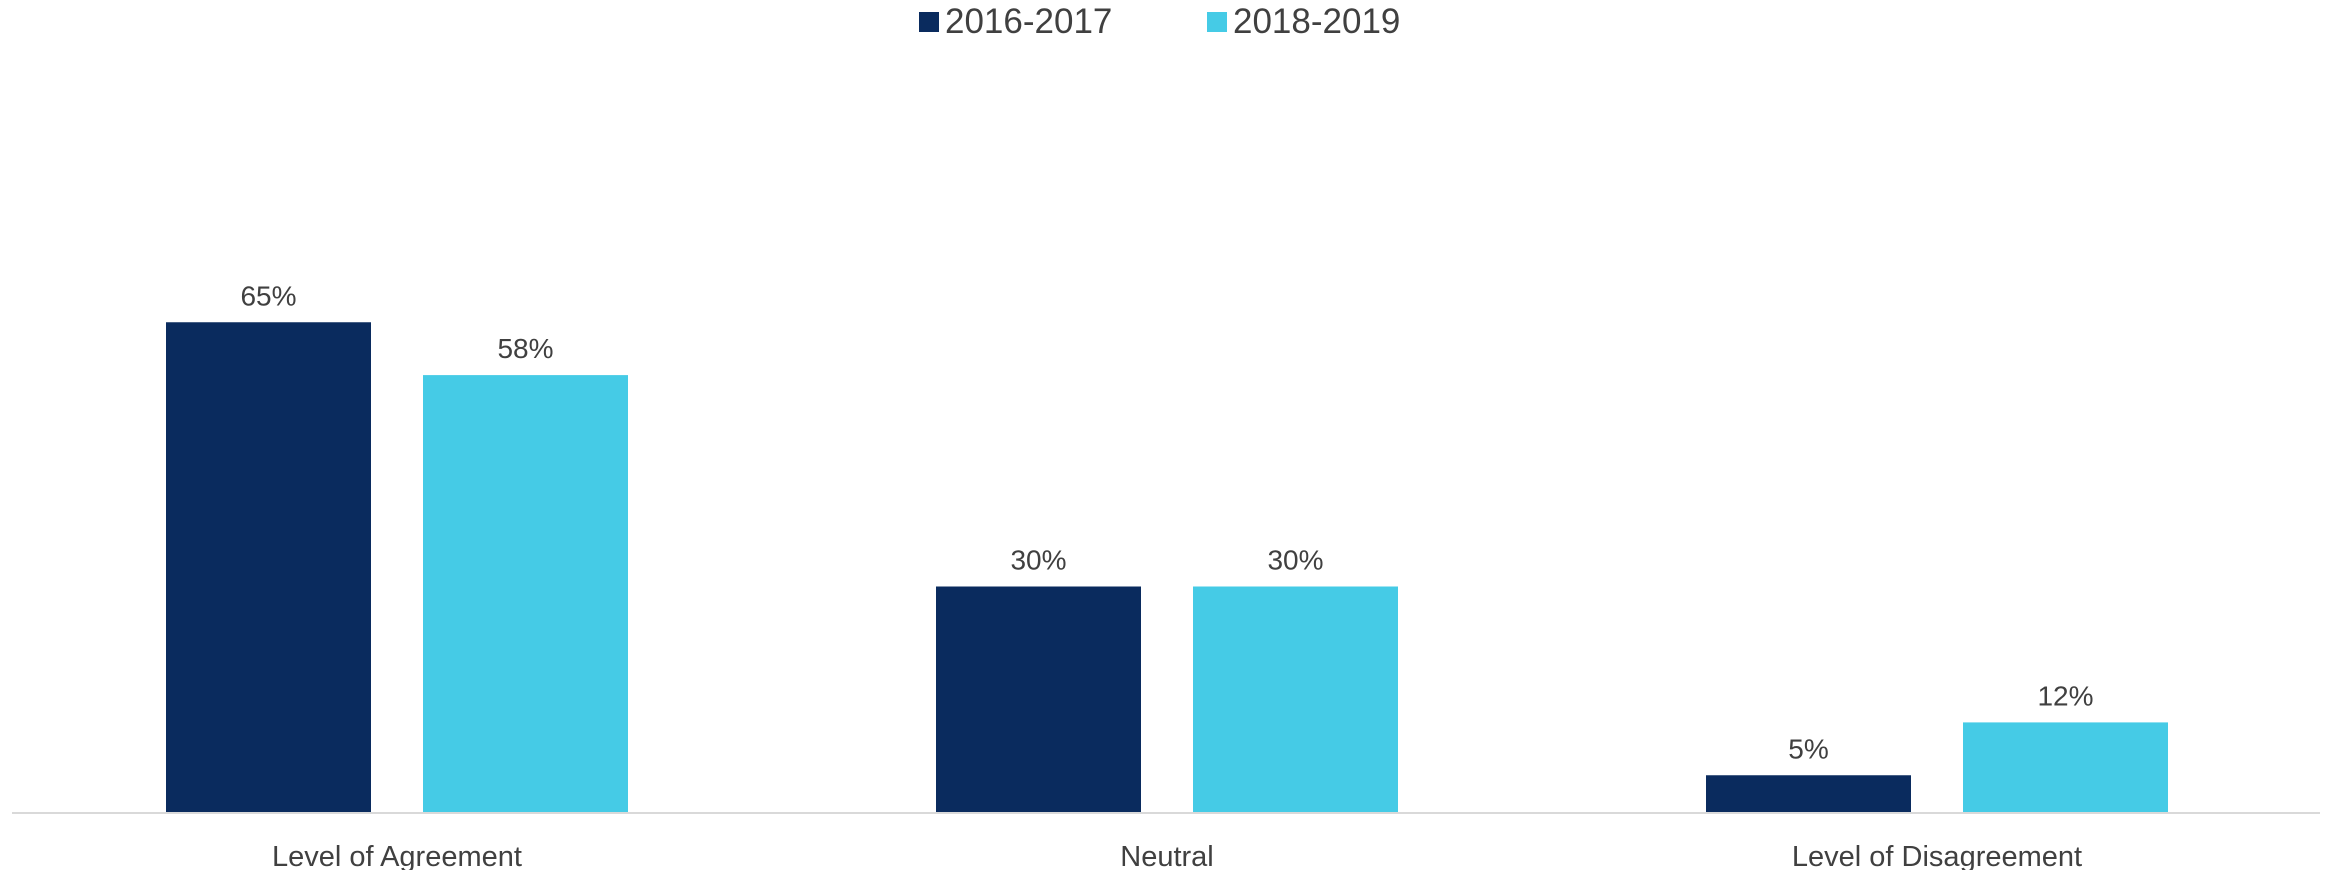 This screenshot has width=2333, height=870. I want to click on data-label-1-1: 65%, so click(268, 295).